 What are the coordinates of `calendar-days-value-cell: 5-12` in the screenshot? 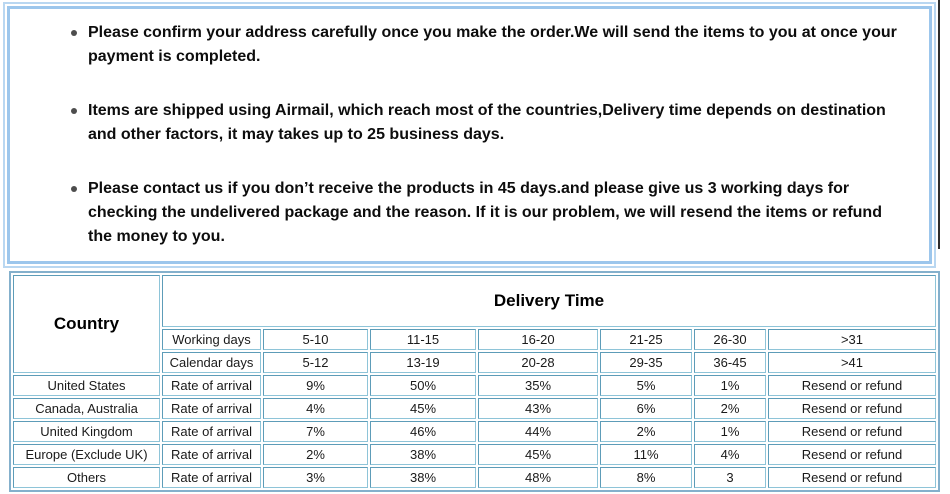 It's located at (315, 362).